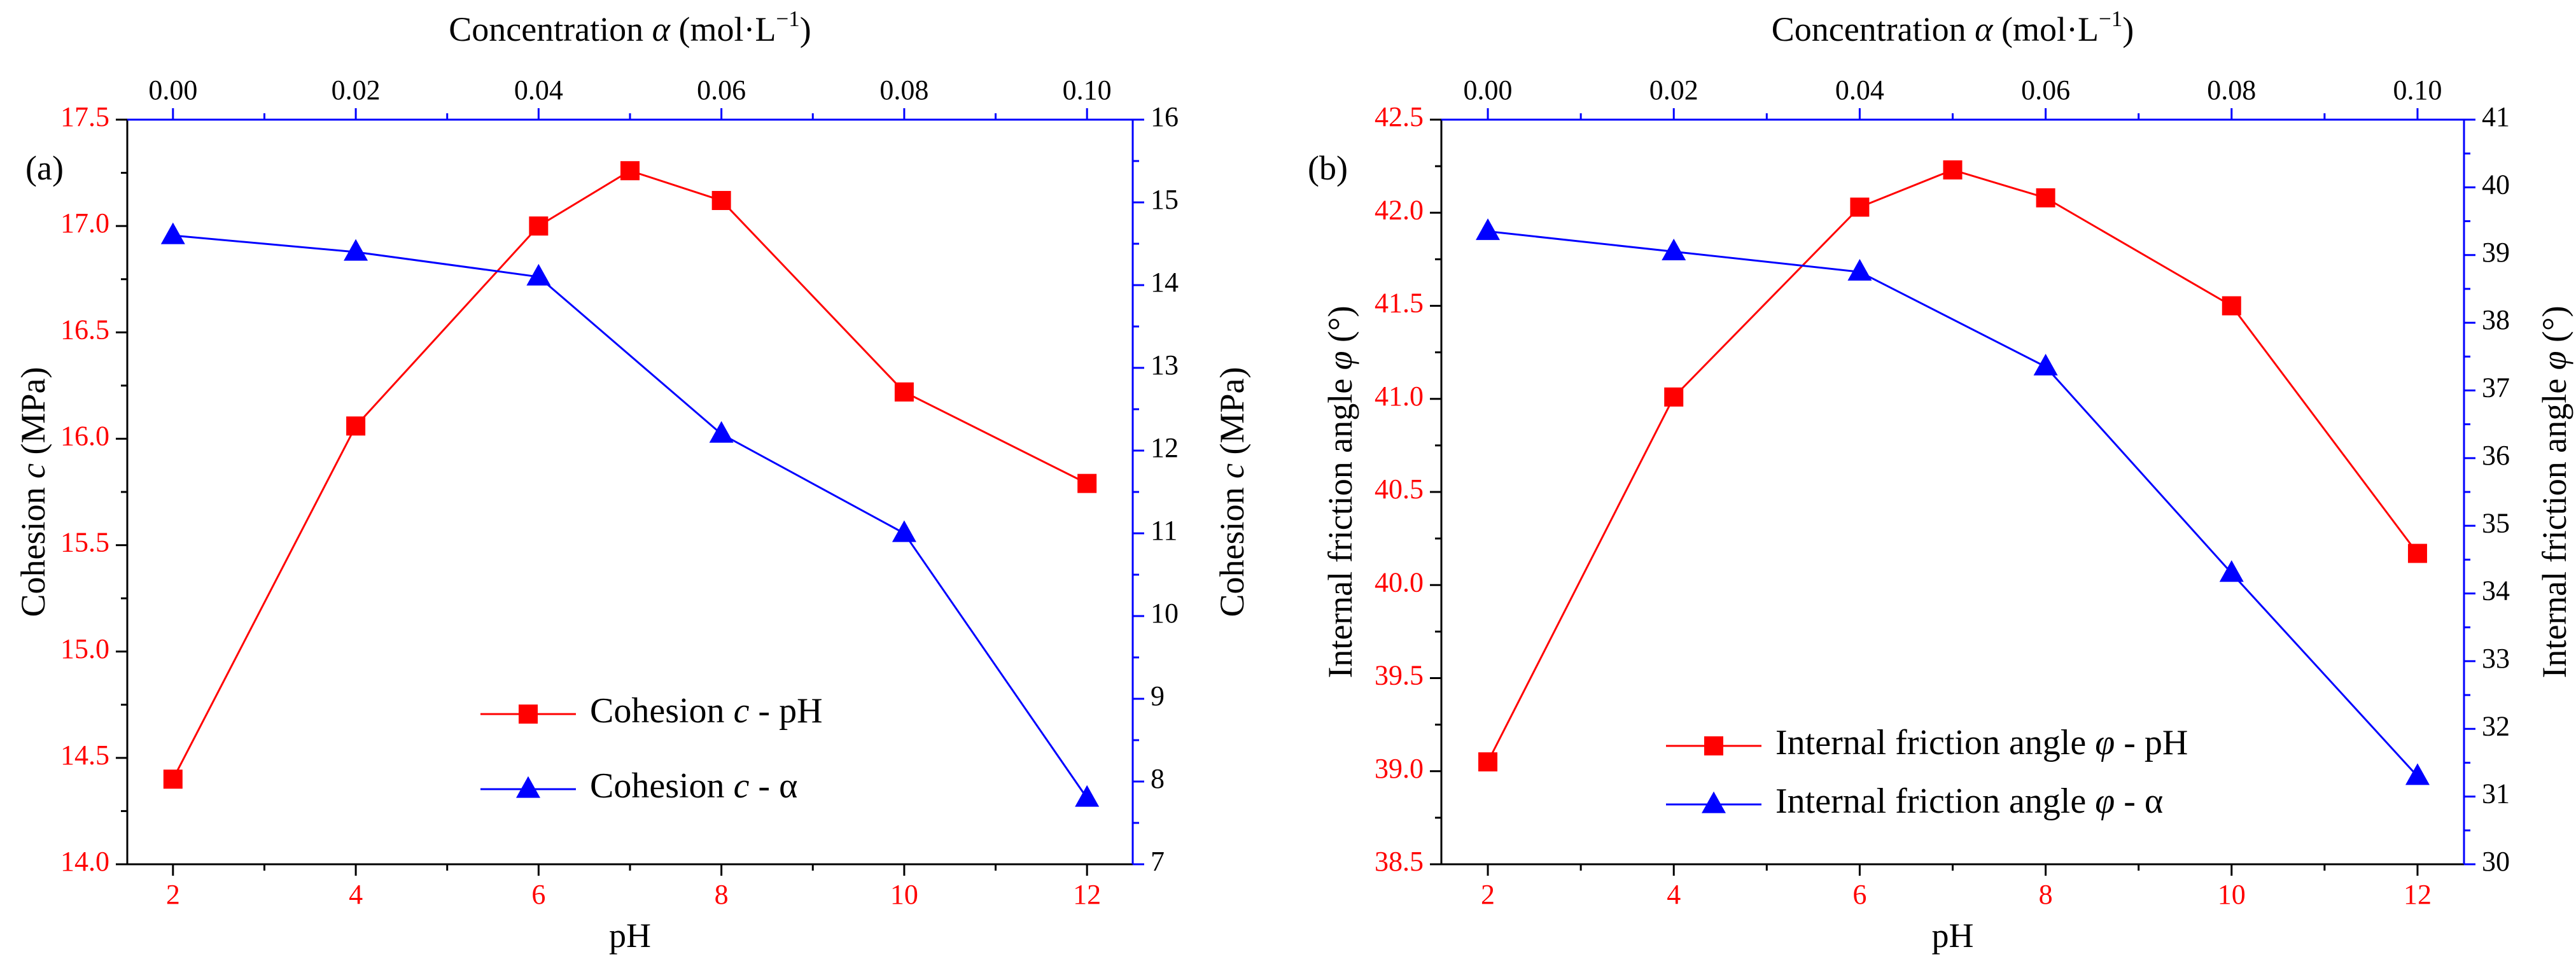  Describe the element at coordinates (2496, 658) in the screenshot. I see `y2-tick-label: 33` at that location.